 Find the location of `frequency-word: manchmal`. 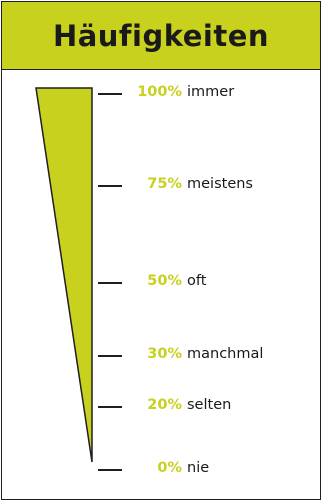

frequency-word: manchmal is located at coordinates (225, 354).